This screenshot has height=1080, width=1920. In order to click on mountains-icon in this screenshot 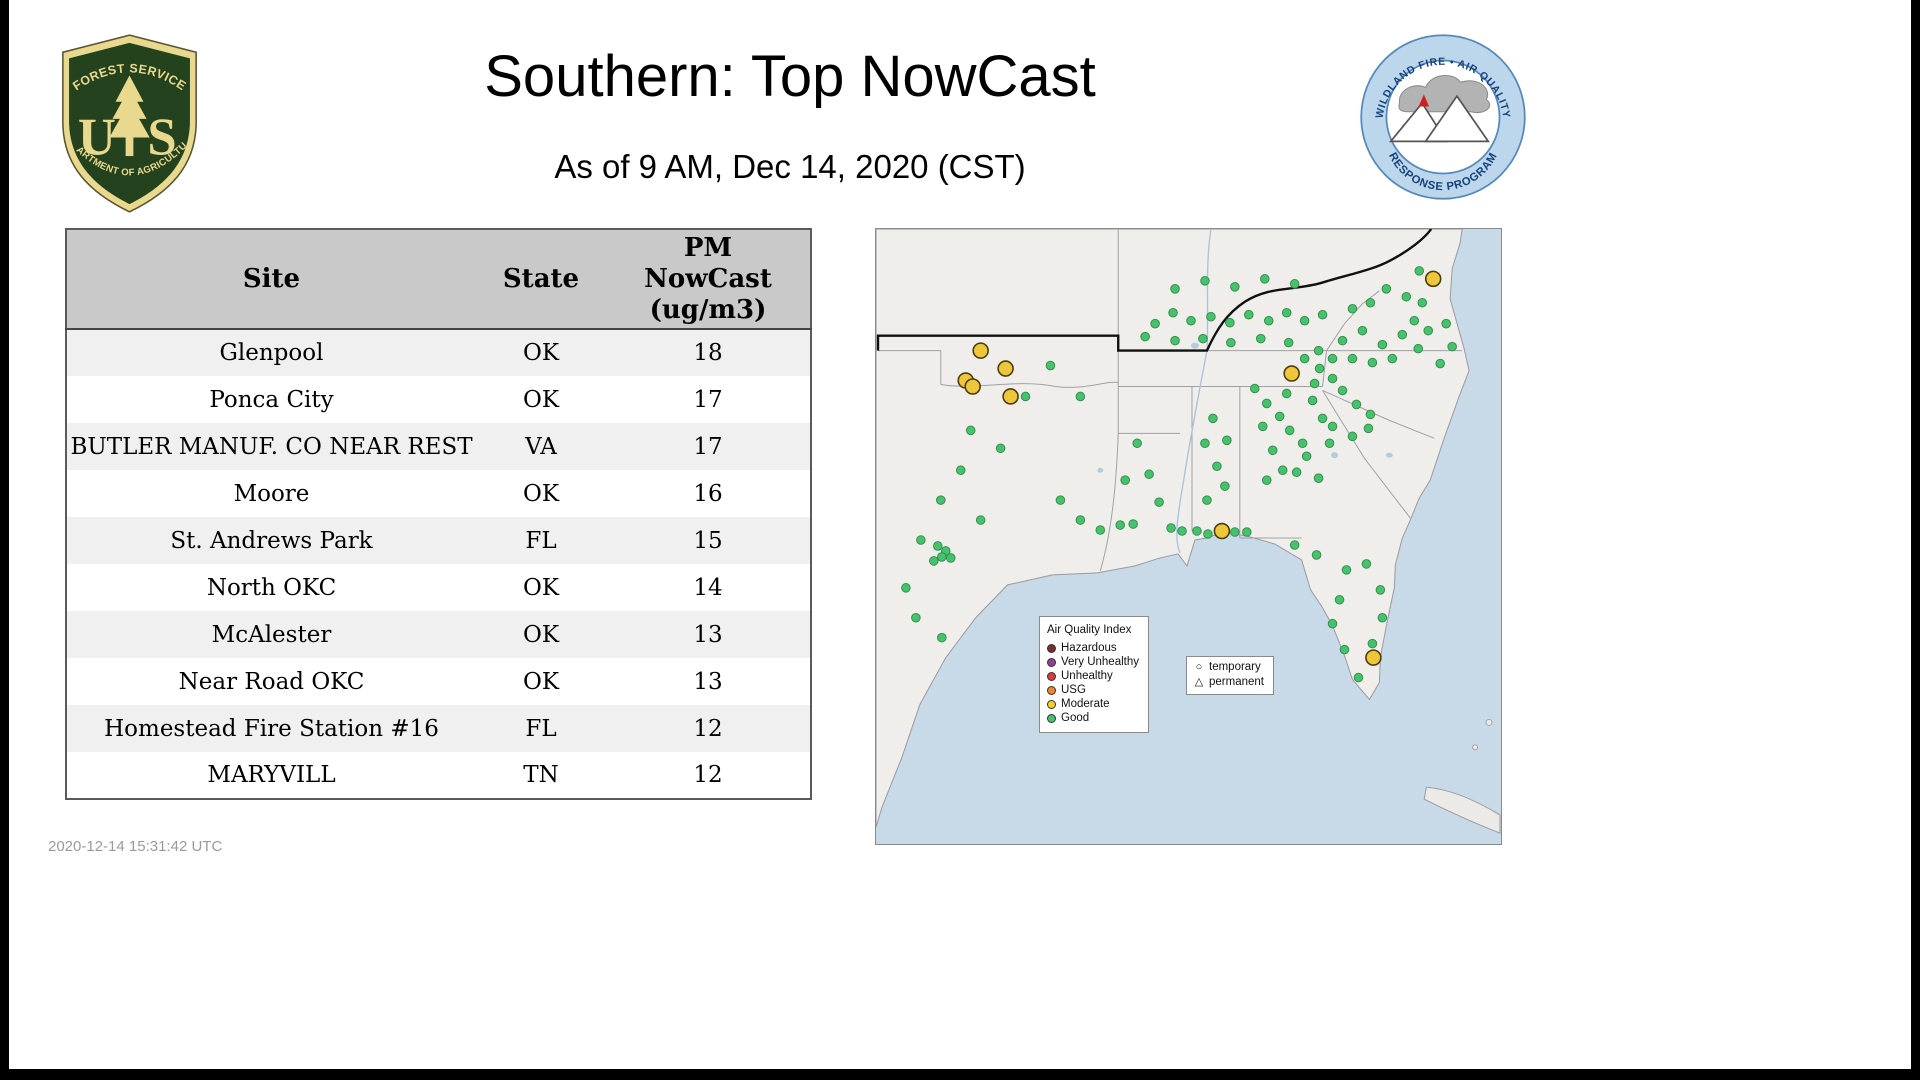, I will do `click(1439, 118)`.